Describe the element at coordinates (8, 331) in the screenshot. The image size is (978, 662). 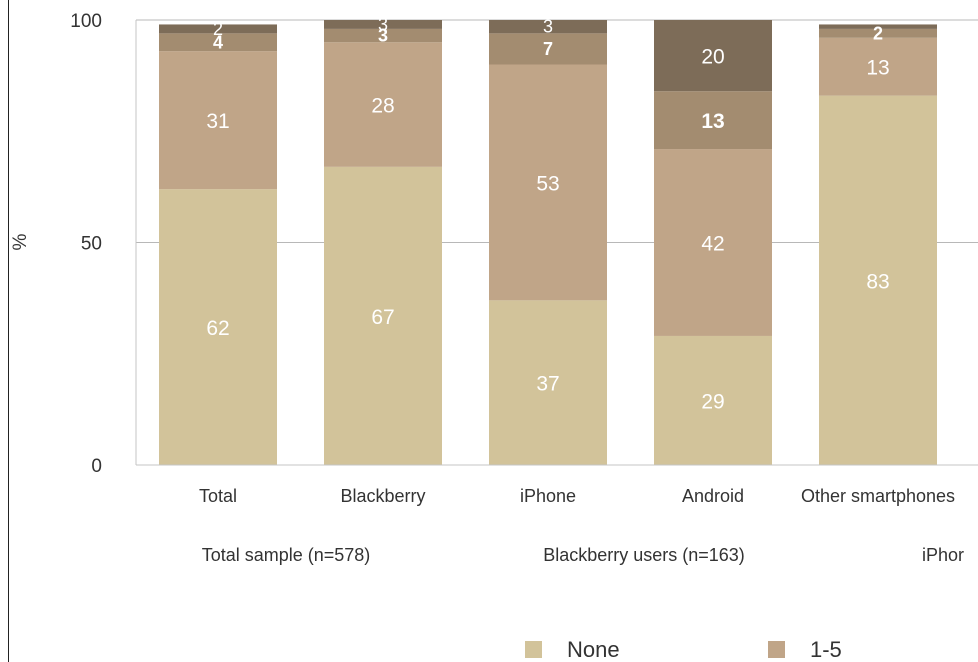
I see `left-frame-line` at that location.